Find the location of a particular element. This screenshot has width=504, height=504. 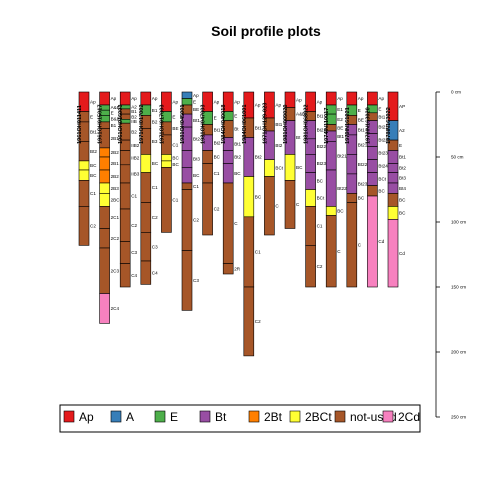

horizon-label: IIB2 is located at coordinates (135, 157).